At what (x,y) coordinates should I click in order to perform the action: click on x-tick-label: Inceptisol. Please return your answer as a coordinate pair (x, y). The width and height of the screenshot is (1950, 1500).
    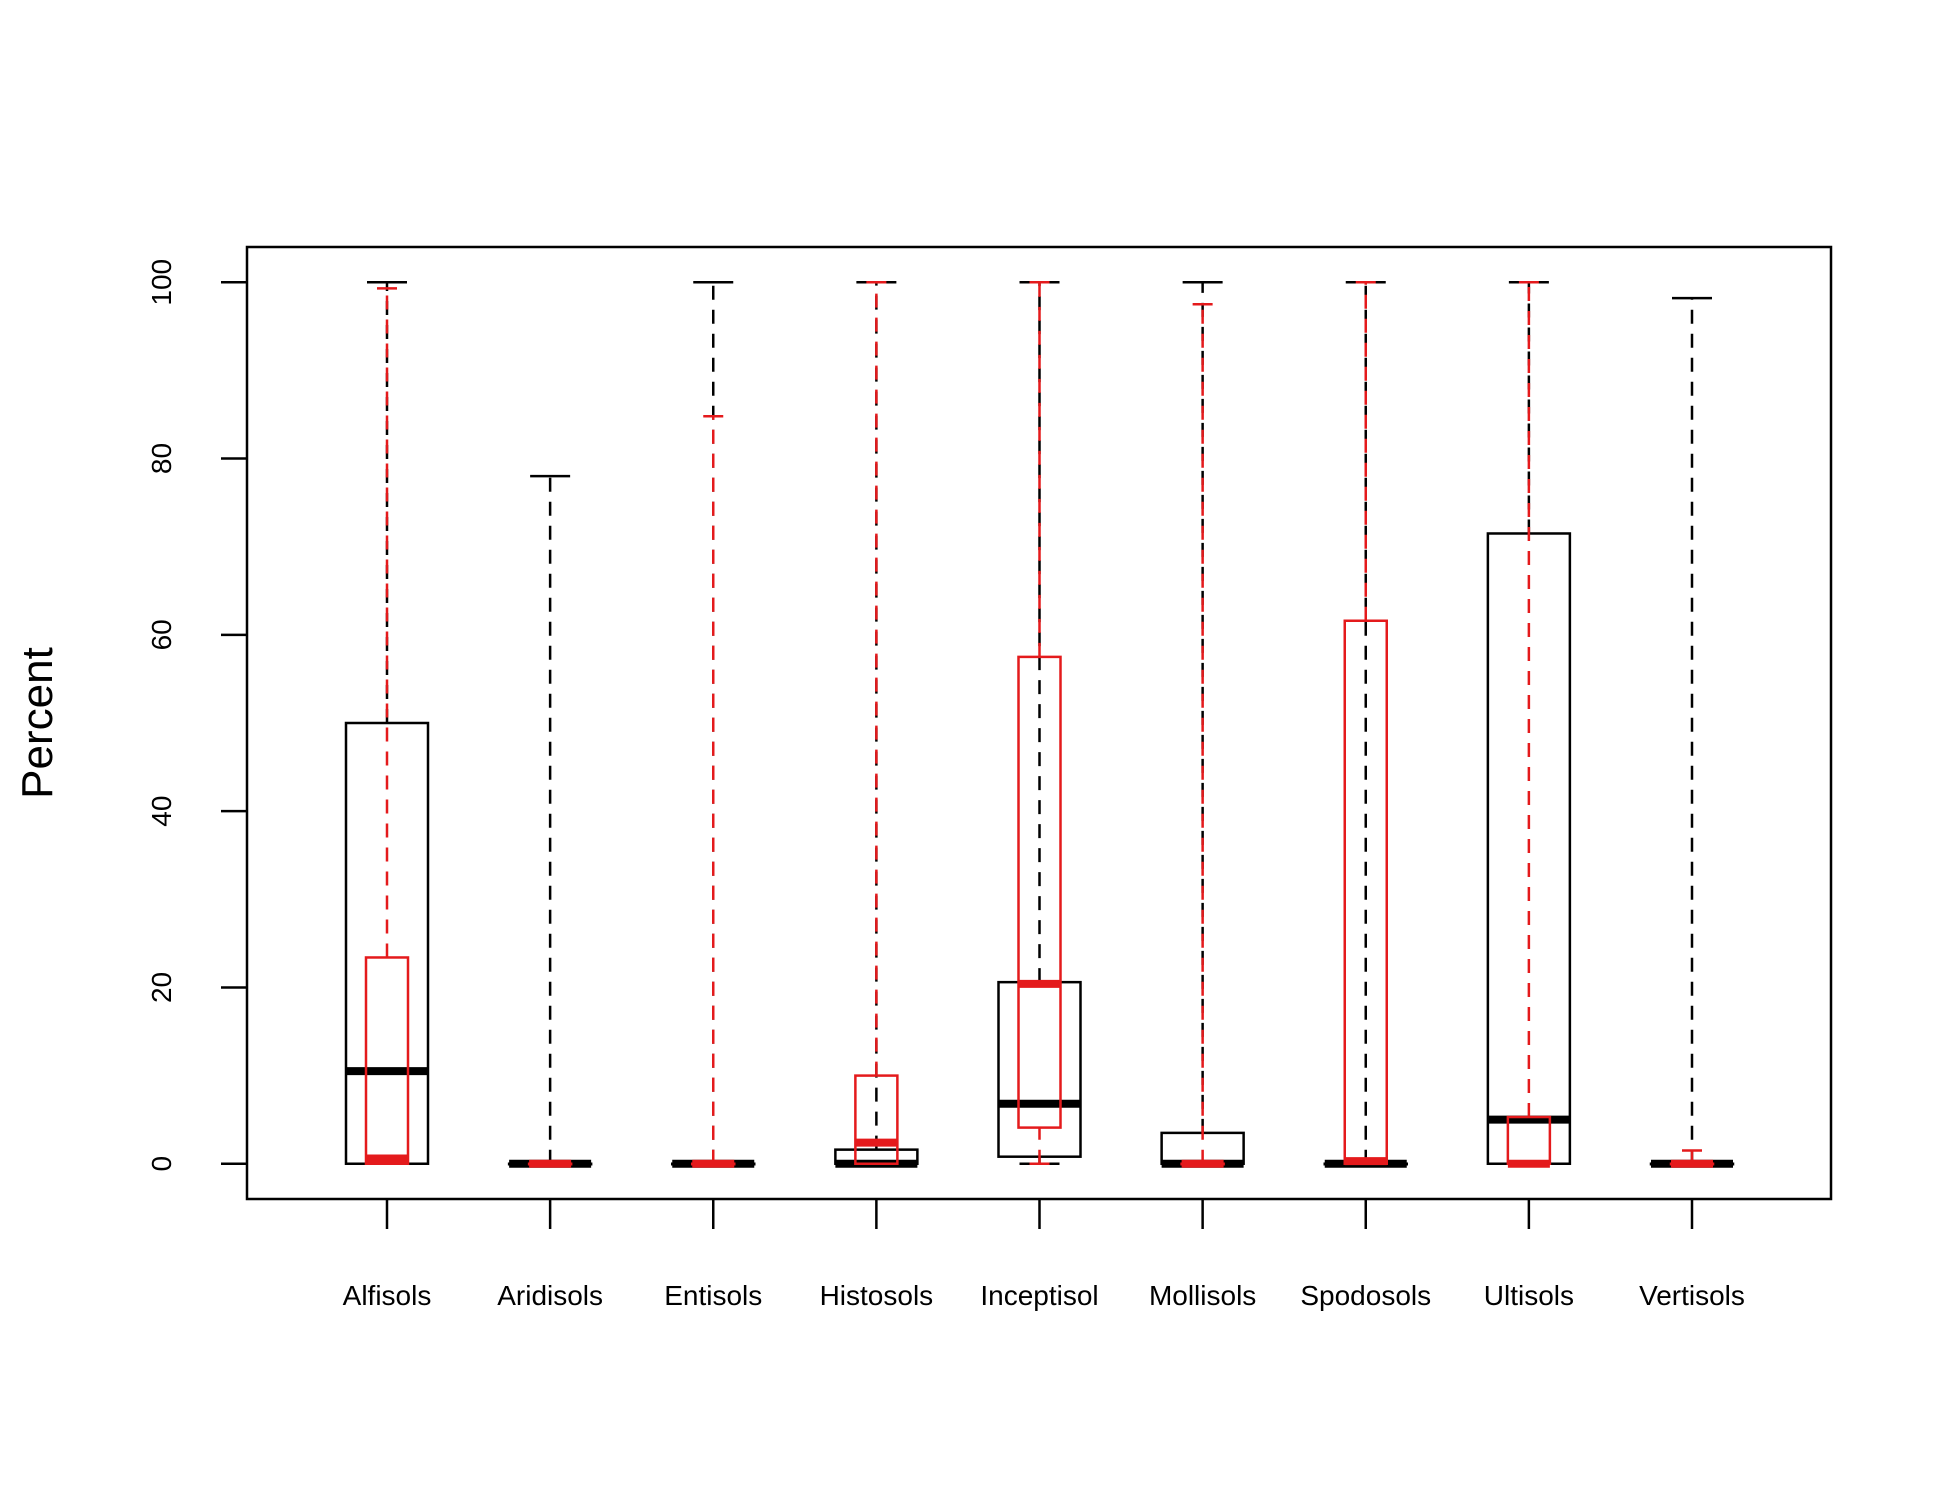
    Looking at the image, I should click on (1039, 1295).